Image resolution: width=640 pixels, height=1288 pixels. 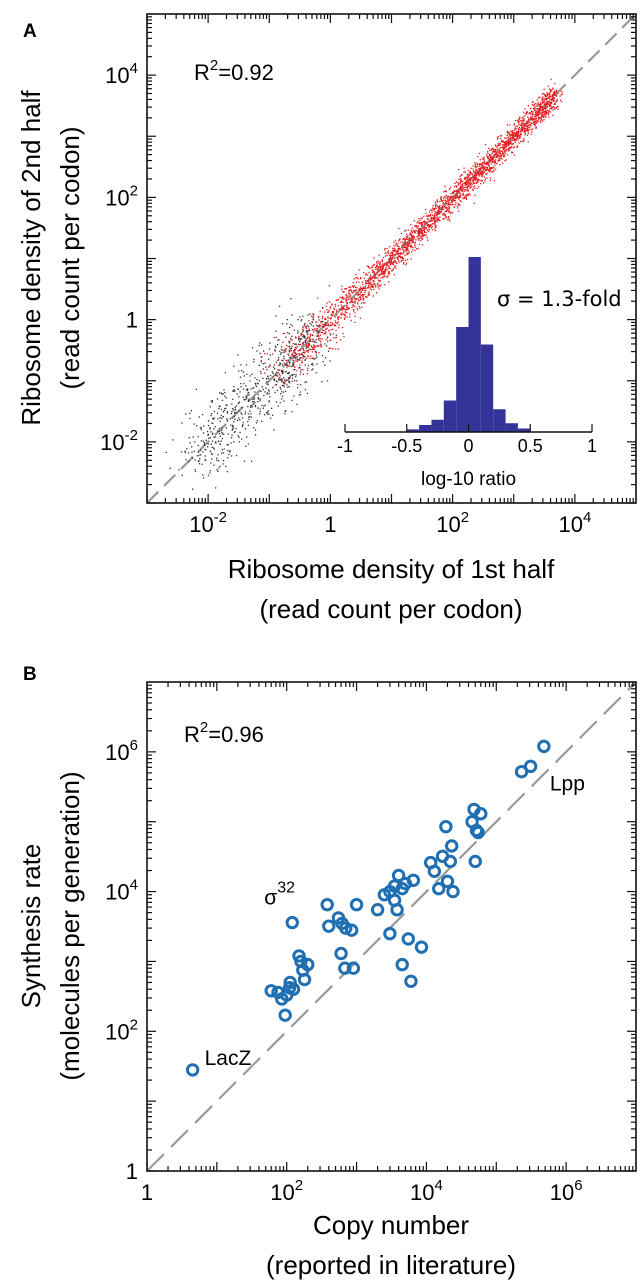 I want to click on panel-b-point, so click(x=290, y=982).